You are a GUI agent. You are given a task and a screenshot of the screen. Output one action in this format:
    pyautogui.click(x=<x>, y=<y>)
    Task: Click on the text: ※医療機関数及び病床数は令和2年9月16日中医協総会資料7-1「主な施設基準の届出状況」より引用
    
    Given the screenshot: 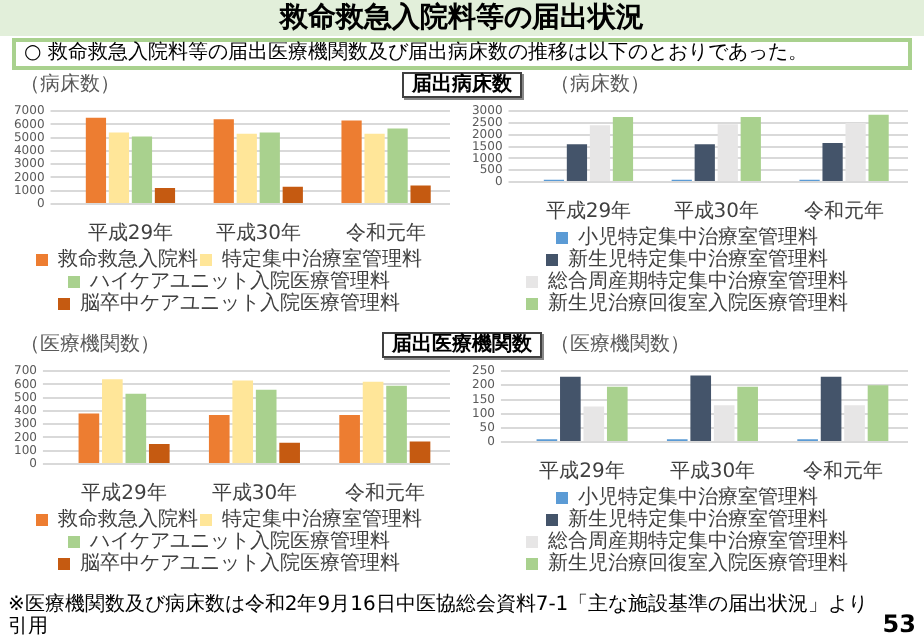 What is the action you would take?
    pyautogui.click(x=439, y=616)
    